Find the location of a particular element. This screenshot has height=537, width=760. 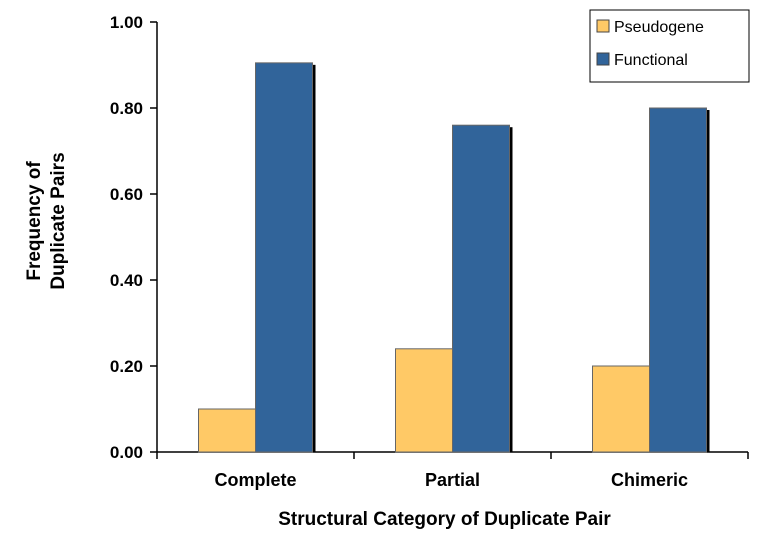

x-axis-title: Structural Category of Duplicate Pair is located at coordinates (444, 519).